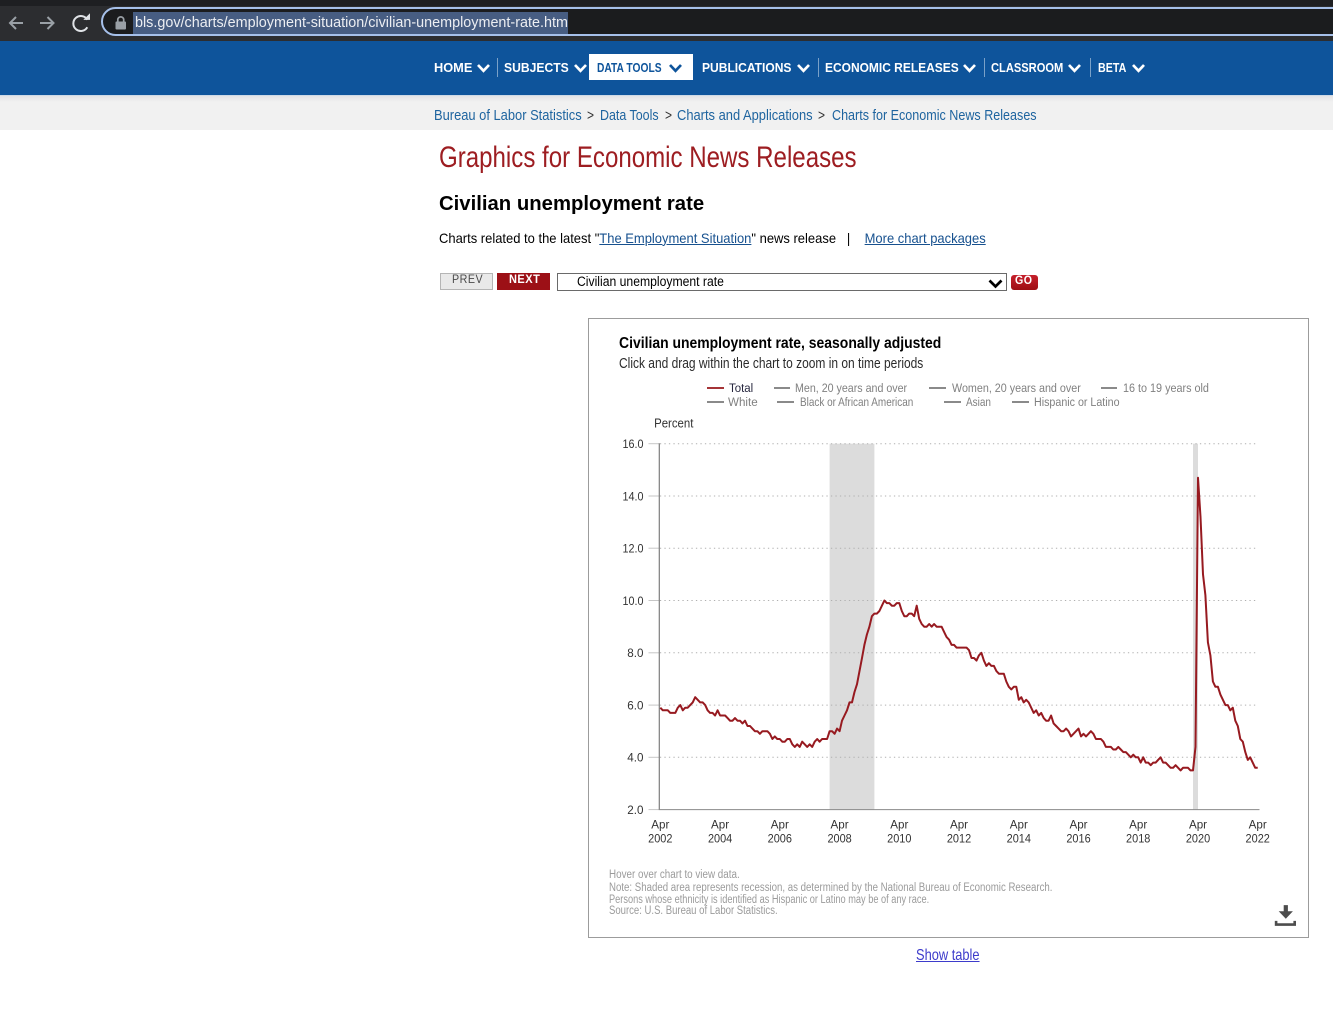  I want to click on svg-text: 16.0, so click(632, 444).